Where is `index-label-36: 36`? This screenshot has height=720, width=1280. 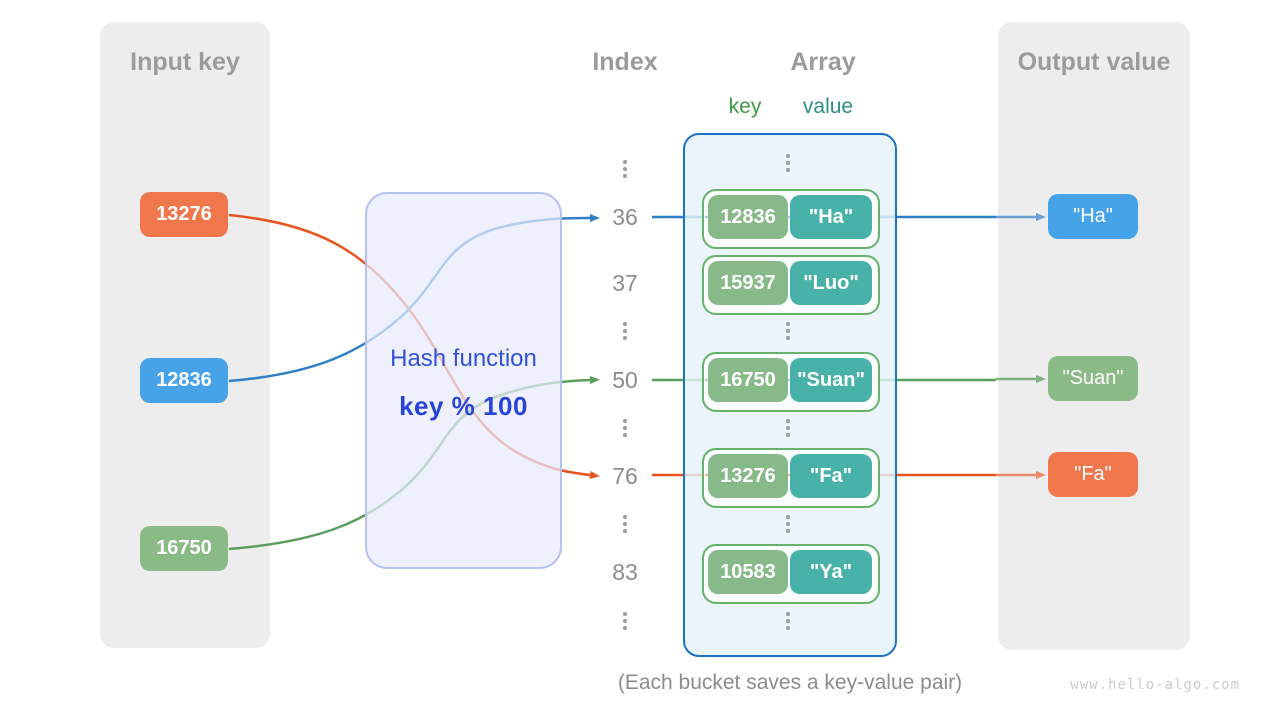
index-label-36: 36 is located at coordinates (625, 217).